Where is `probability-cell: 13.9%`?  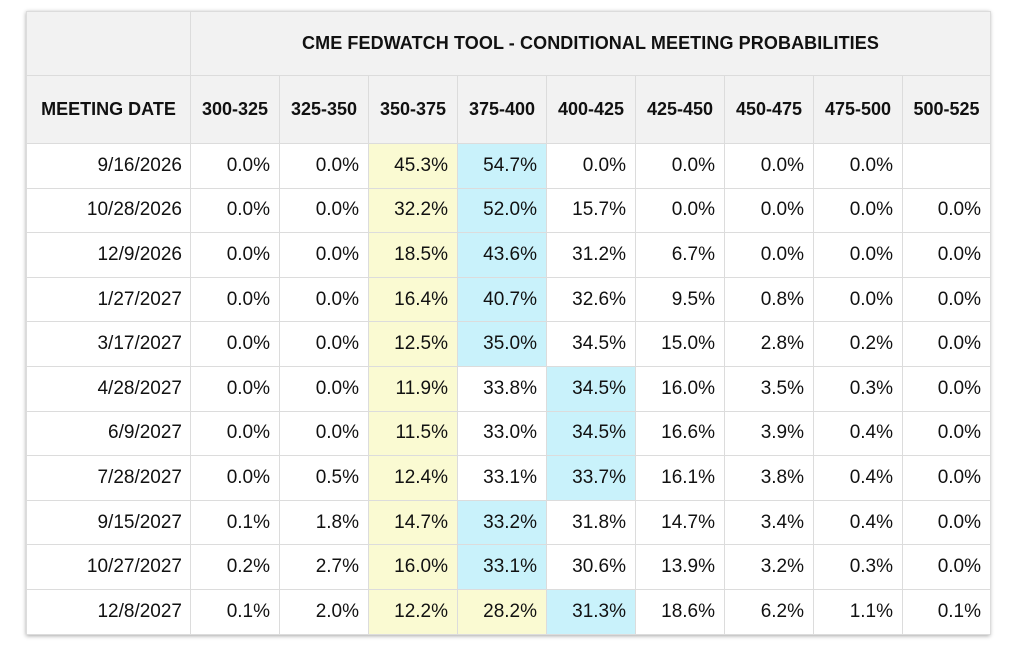 probability-cell: 13.9% is located at coordinates (680, 567).